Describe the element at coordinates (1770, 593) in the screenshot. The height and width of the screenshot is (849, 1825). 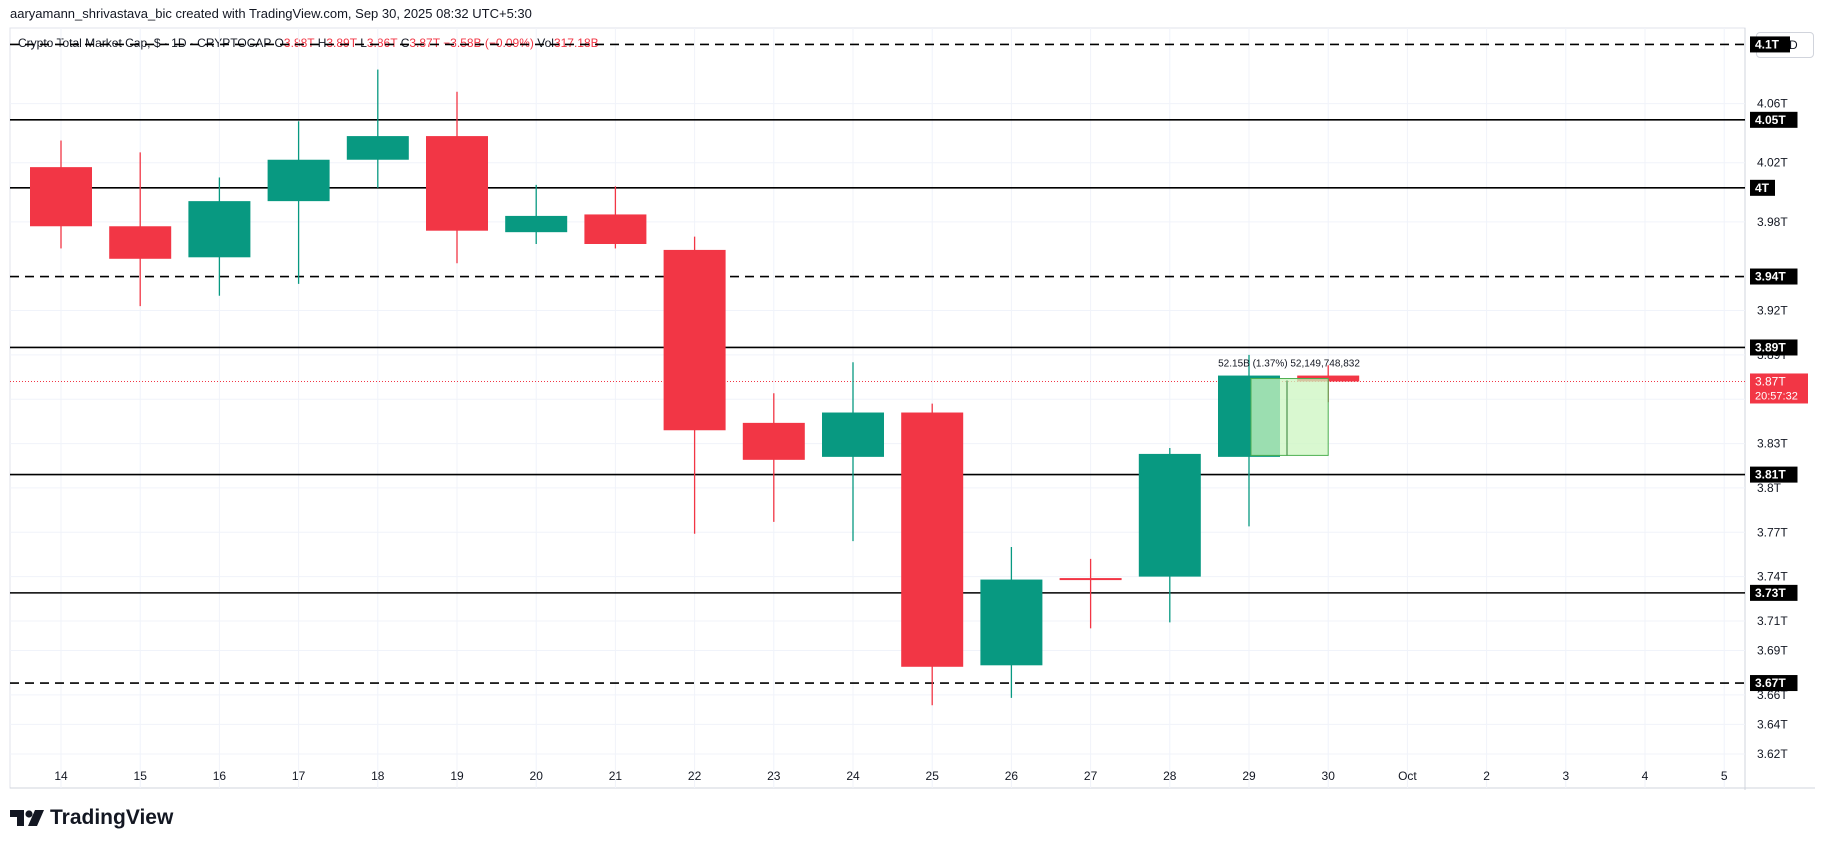
I see `level-tag-label: 3.73T` at that location.